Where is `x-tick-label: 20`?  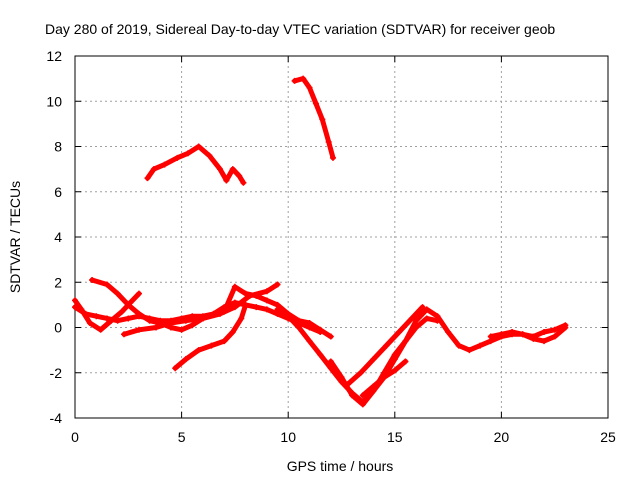
x-tick-label: 20 is located at coordinates (502, 437).